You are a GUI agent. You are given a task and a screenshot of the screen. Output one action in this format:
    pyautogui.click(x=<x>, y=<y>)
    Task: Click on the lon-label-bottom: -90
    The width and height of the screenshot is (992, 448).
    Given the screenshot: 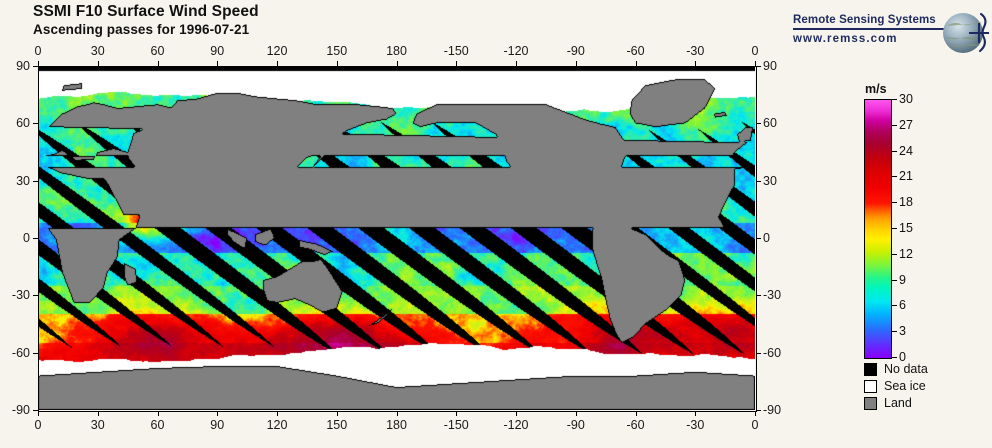 What is the action you would take?
    pyautogui.click(x=575, y=425)
    